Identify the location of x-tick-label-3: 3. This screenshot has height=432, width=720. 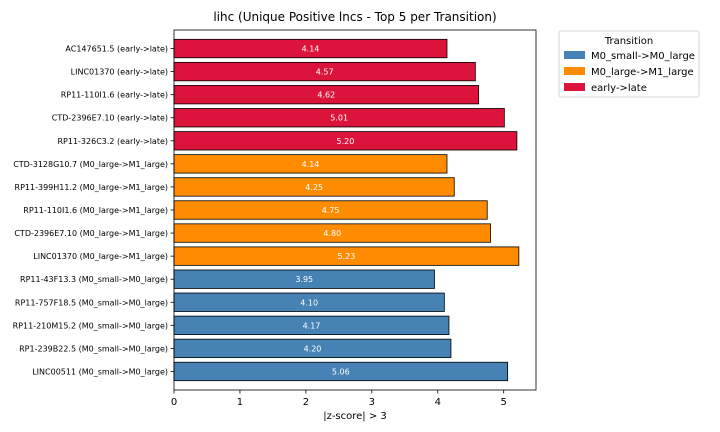
(372, 402).